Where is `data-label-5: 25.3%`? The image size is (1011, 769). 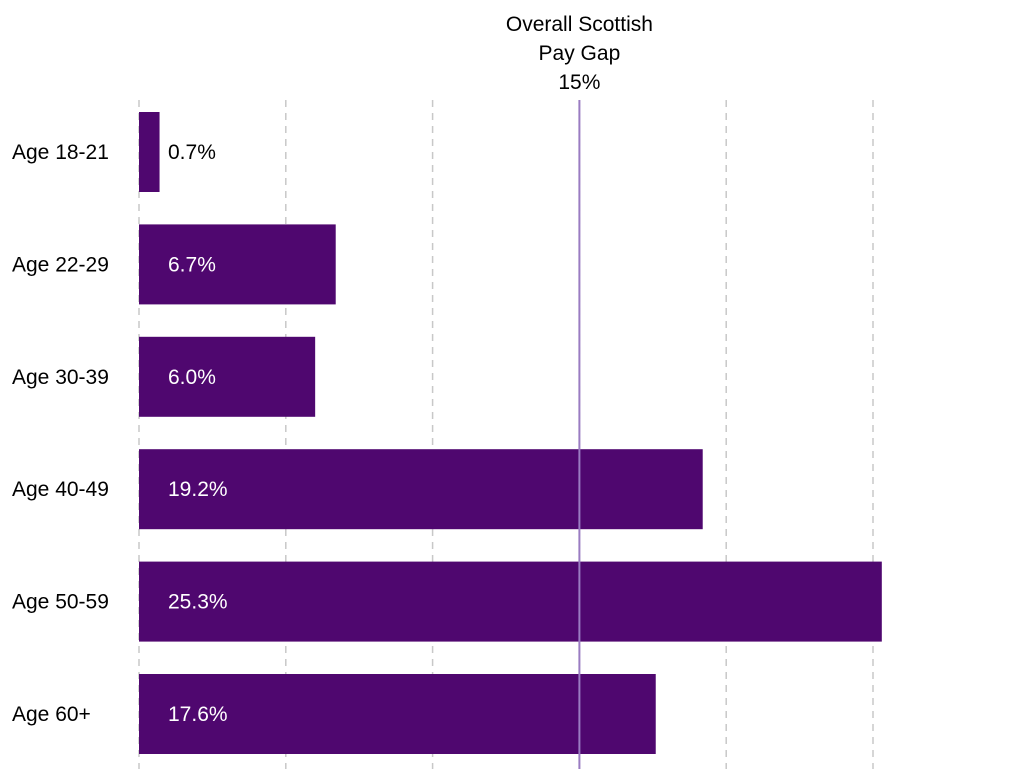
data-label-5: 25.3% is located at coordinates (198, 602).